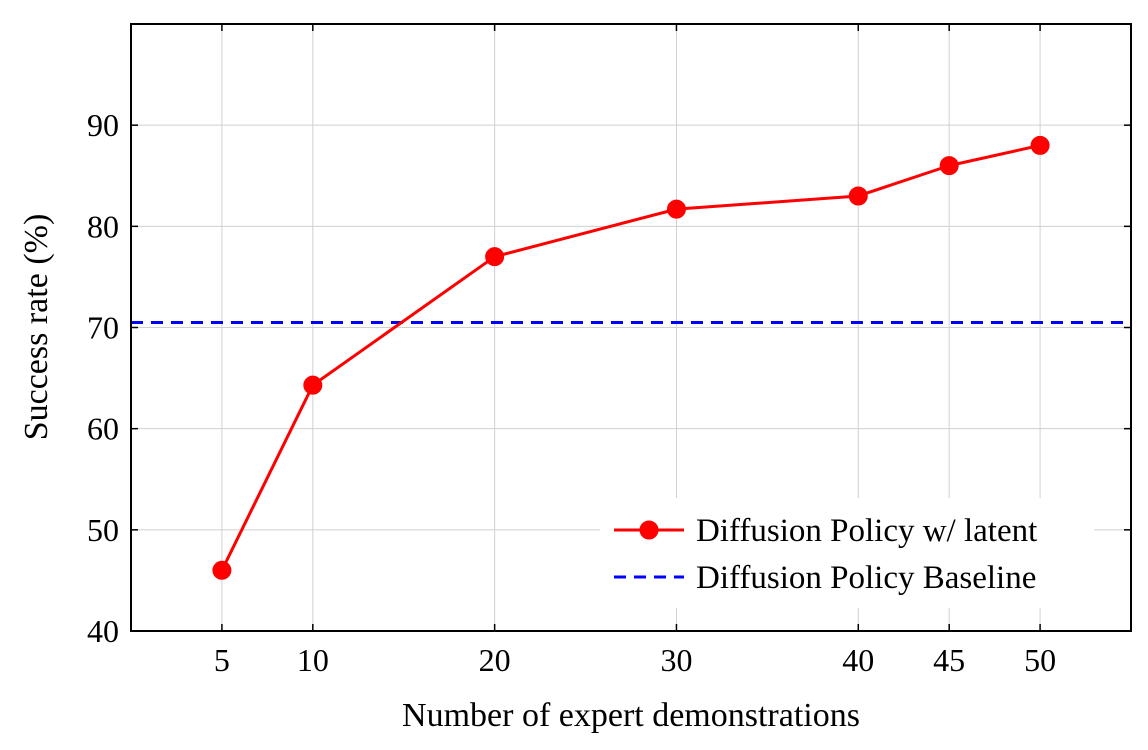 Image resolution: width=1148 pixels, height=750 pixels. Describe the element at coordinates (103, 125) in the screenshot. I see `y-tick-label: 90` at that location.